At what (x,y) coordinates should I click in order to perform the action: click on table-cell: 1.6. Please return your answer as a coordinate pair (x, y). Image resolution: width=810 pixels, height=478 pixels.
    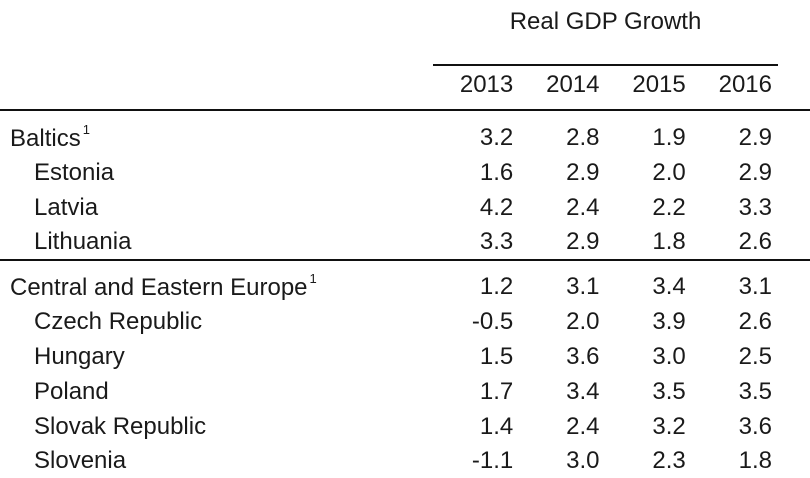
    Looking at the image, I should click on (496, 172).